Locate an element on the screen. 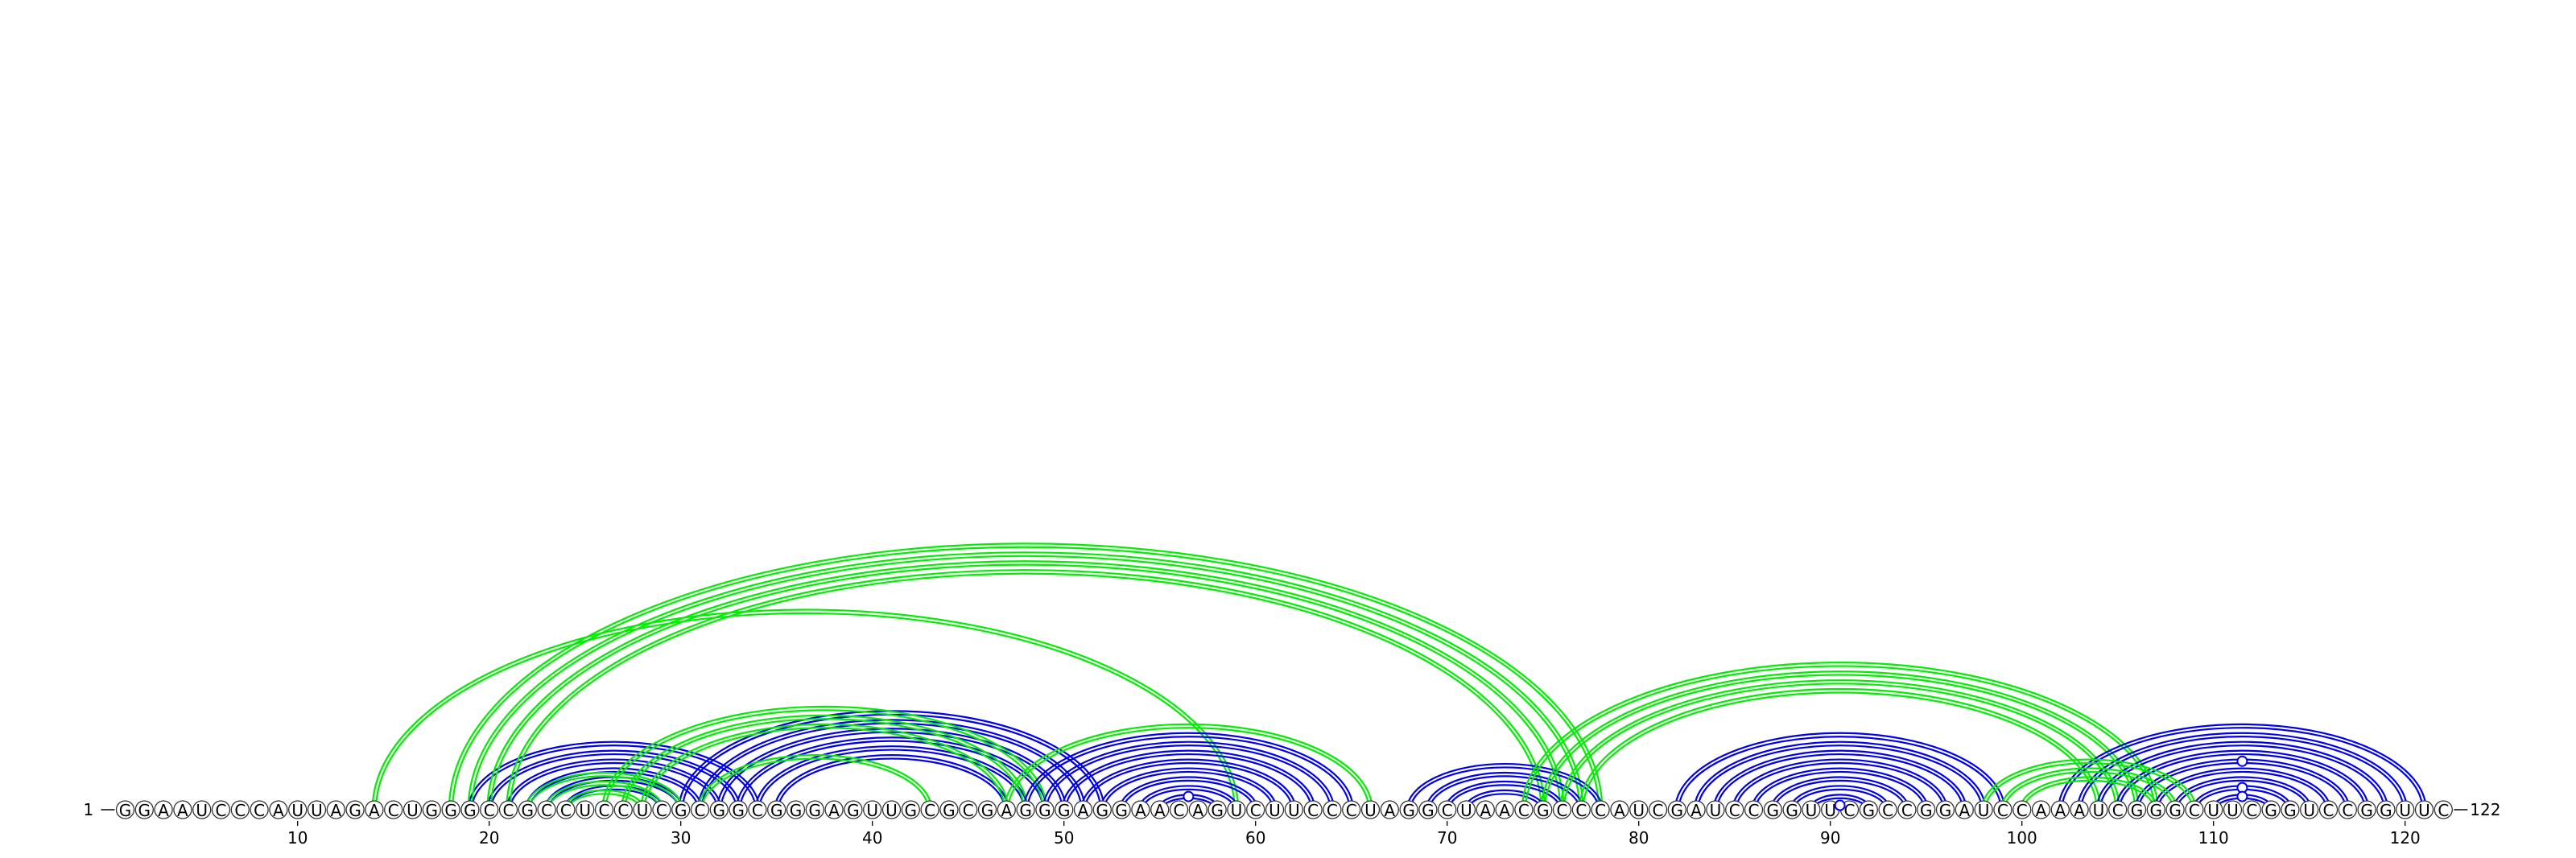 The image size is (2576, 858). wobble-pair-marker is located at coordinates (1189, 796).